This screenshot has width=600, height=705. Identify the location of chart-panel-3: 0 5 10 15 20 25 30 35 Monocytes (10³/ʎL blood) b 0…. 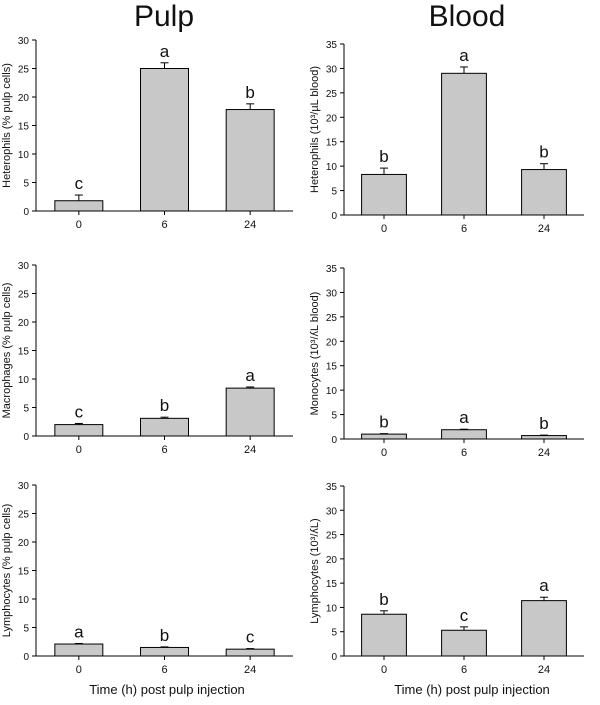
(446, 361).